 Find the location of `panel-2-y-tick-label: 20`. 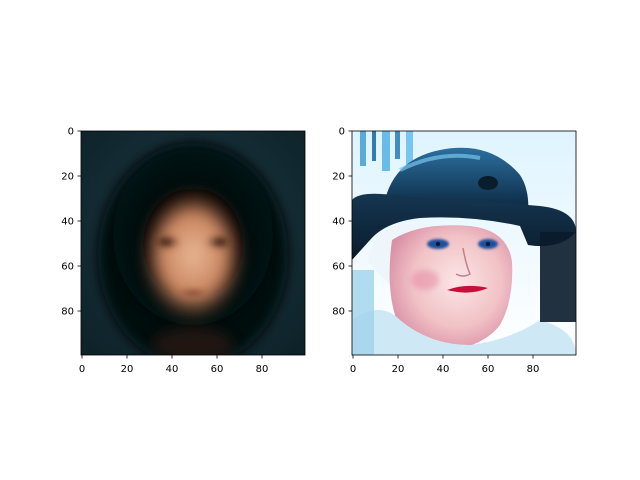

panel-2-y-tick-label: 20 is located at coordinates (338, 177).